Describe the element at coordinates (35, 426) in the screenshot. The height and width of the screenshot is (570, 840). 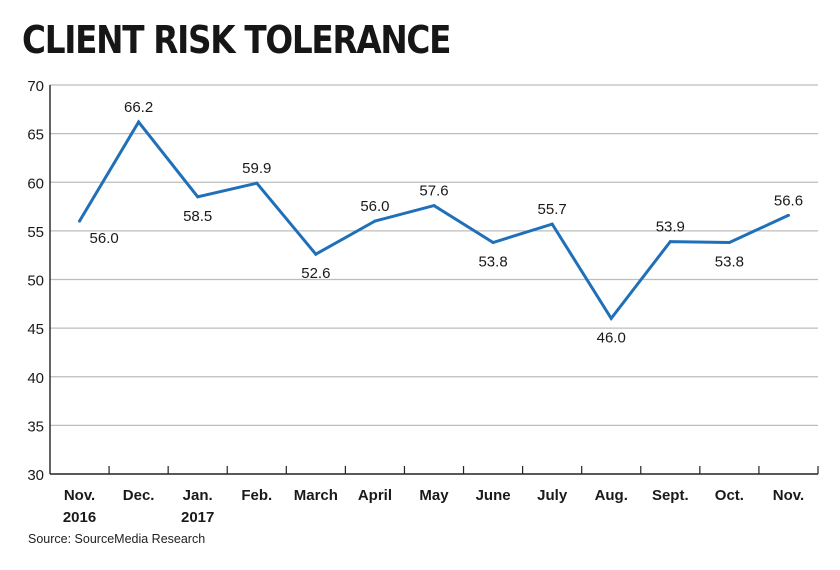
I see `y-tick-label-35: 35` at that location.